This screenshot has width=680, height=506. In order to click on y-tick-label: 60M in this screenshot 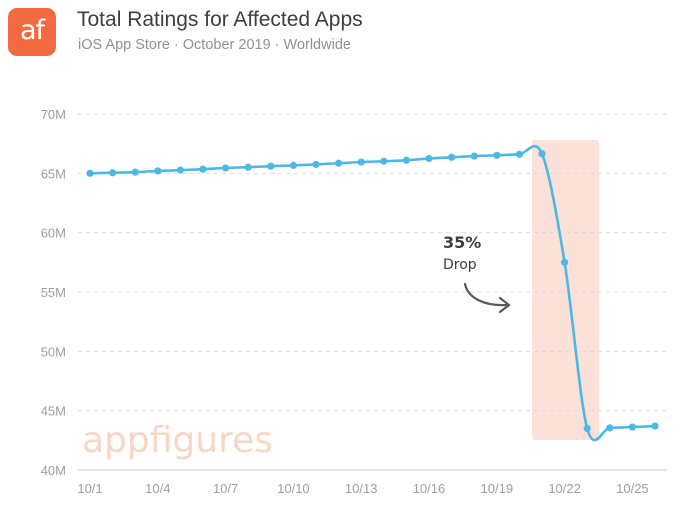, I will do `click(53, 233)`.